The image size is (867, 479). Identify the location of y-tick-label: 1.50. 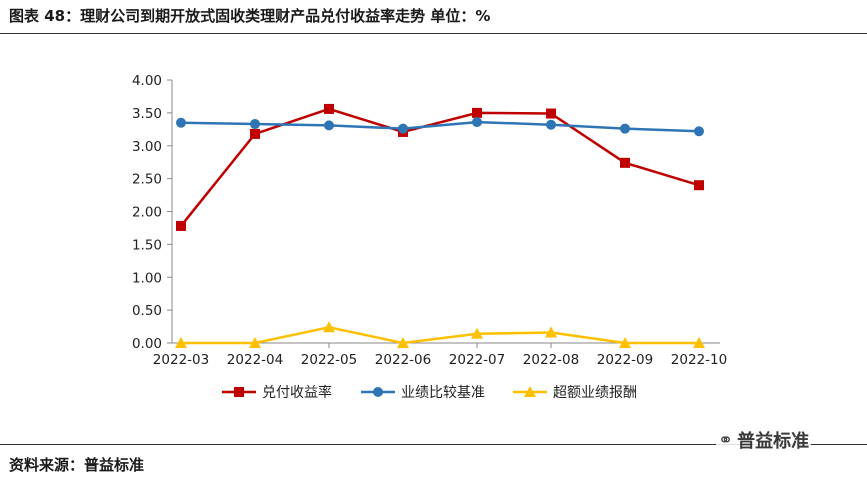
(147, 245).